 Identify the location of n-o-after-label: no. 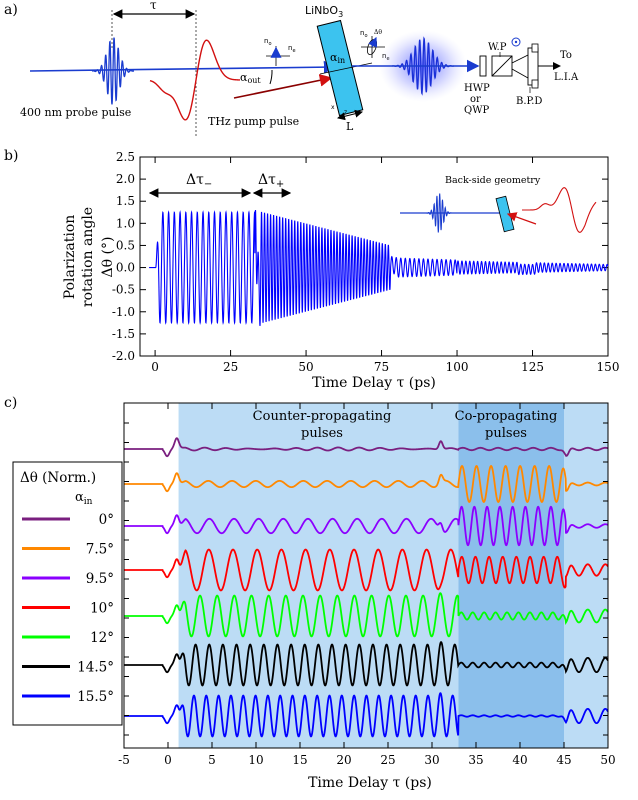
(364, 34).